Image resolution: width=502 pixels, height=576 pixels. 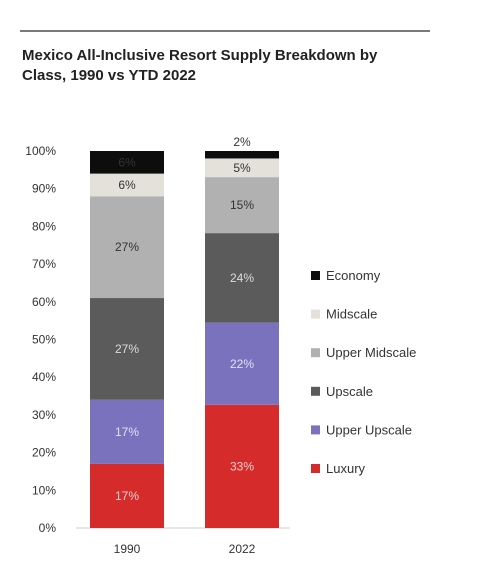 What do you see at coordinates (44, 340) in the screenshot?
I see `y-tick-label: 50%` at bounding box center [44, 340].